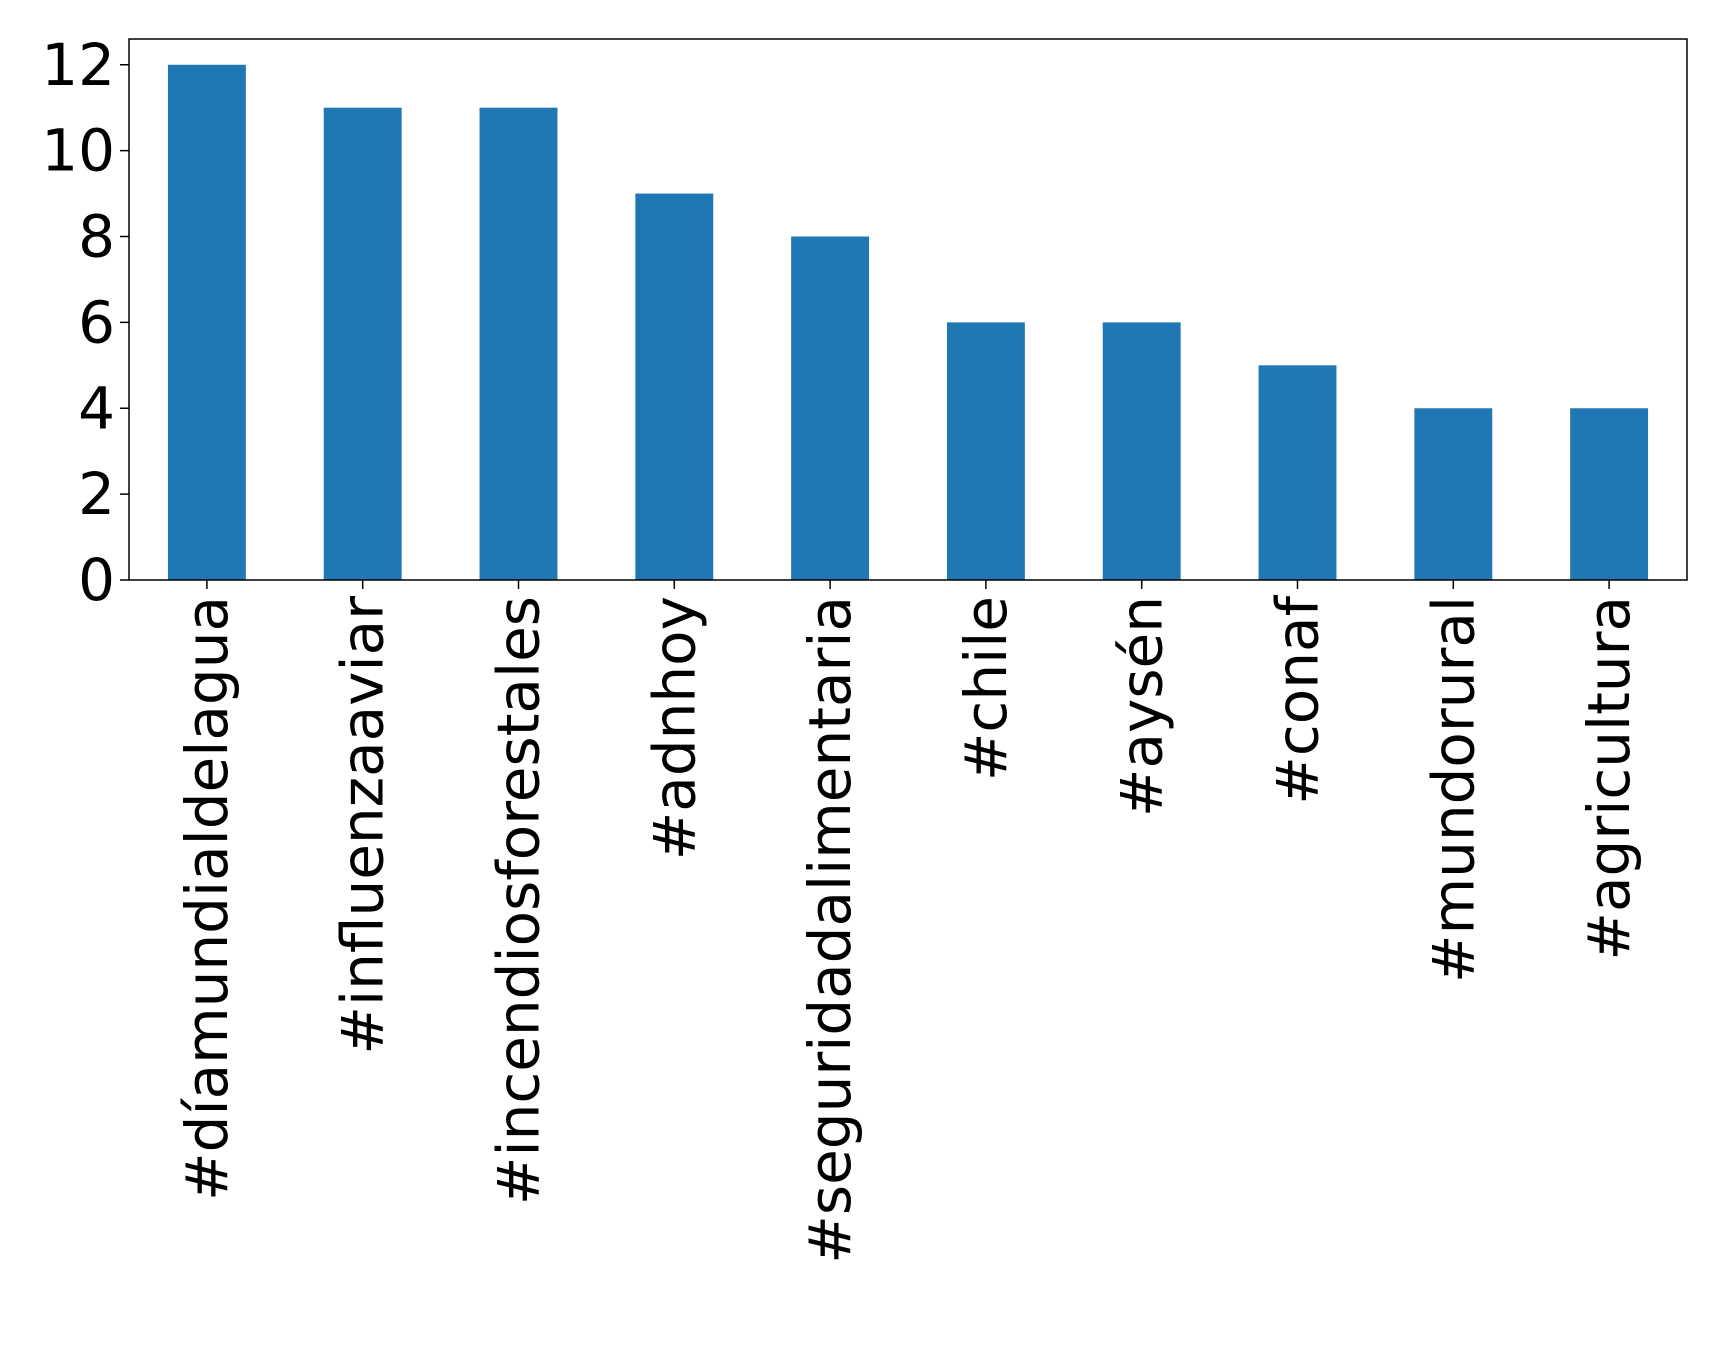 The height and width of the screenshot is (1347, 1719). What do you see at coordinates (207, 898) in the screenshot?
I see `x-tick-label: #díamundialdelagua` at bounding box center [207, 898].